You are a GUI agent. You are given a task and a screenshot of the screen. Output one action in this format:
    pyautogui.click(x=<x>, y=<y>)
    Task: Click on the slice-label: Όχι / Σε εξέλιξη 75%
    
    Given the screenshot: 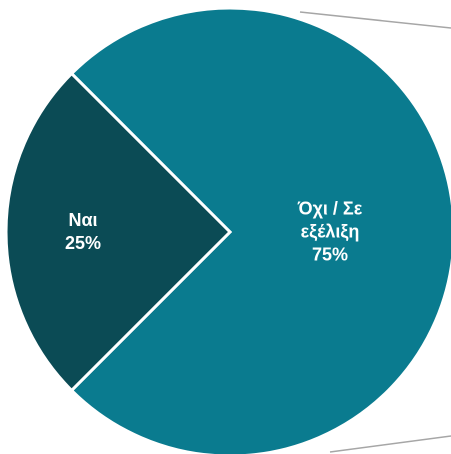 What is the action you would take?
    pyautogui.click(x=330, y=232)
    